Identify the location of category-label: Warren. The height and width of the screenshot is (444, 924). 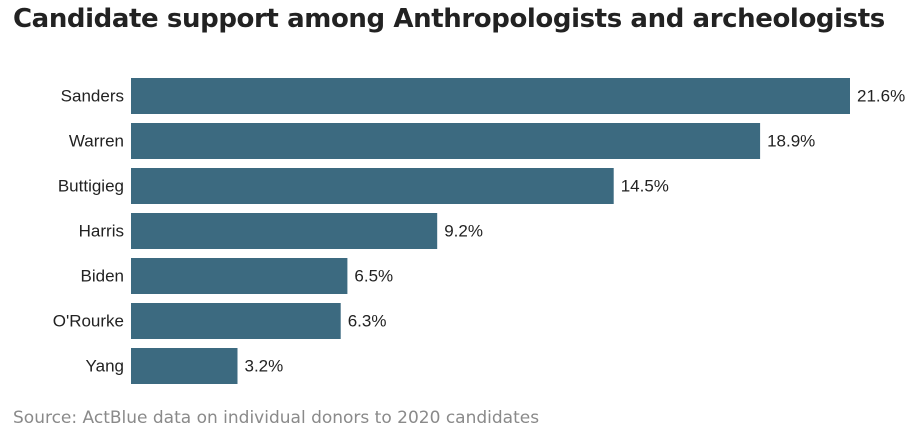
(96, 141).